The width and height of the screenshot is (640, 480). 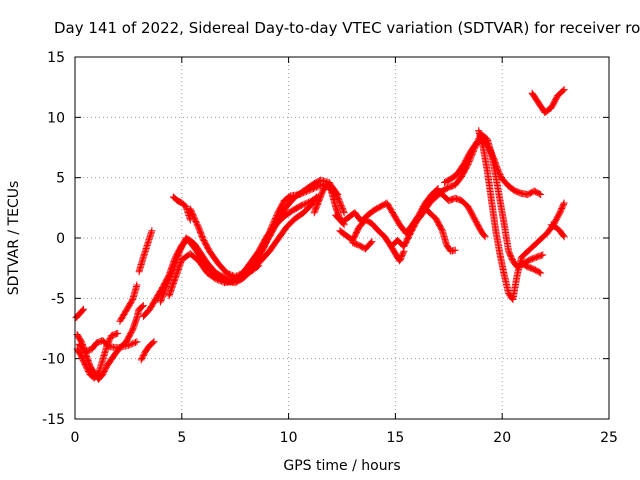 What do you see at coordinates (53, 420) in the screenshot?
I see `y-tick-label: -15` at bounding box center [53, 420].